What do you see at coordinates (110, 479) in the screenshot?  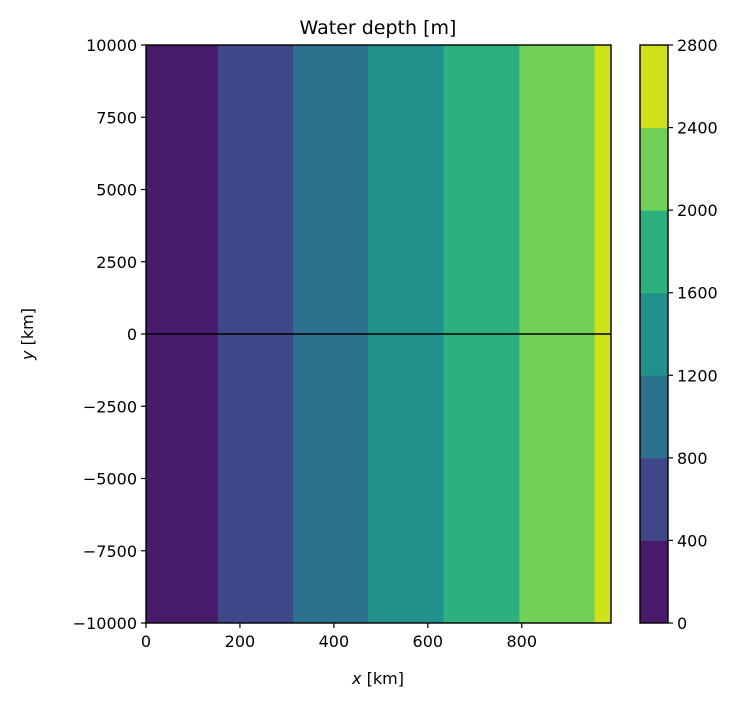 I see `y-tick-label: −5000` at bounding box center [110, 479].